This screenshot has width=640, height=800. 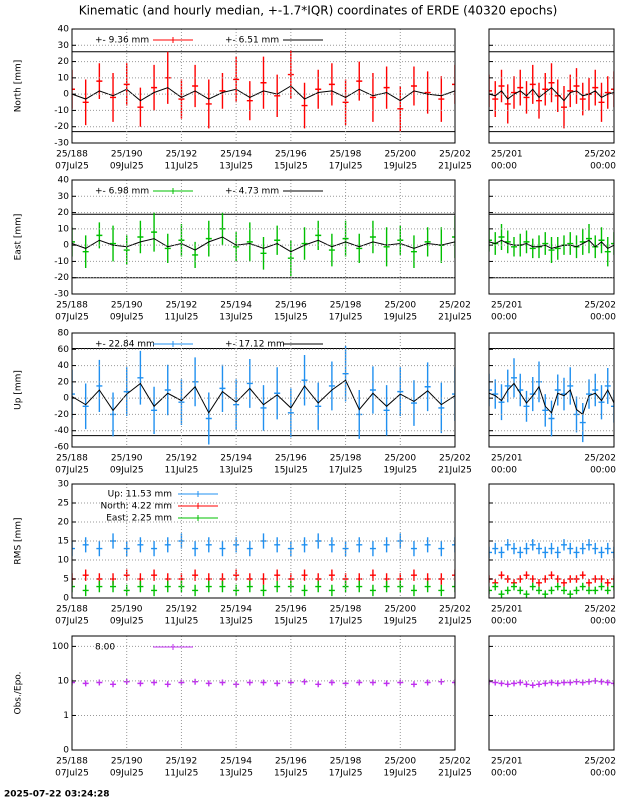 I want to click on y-tick-label: -40, so click(x=61, y=431).